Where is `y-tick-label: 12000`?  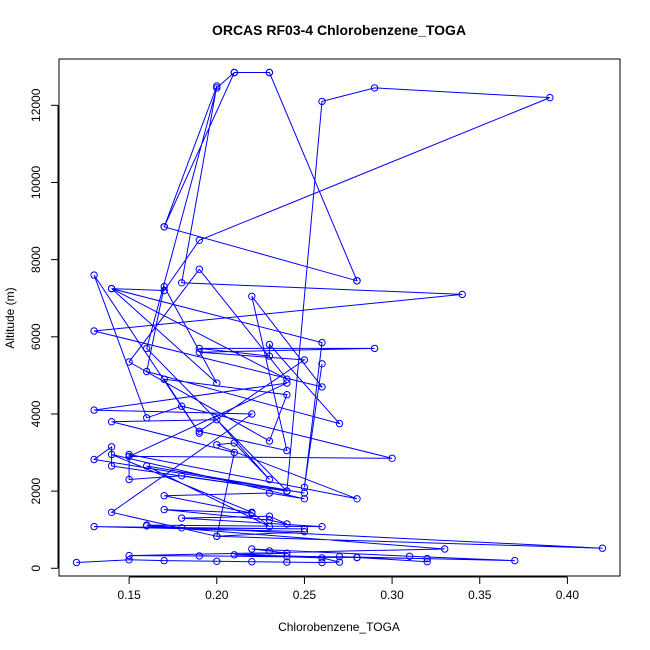 y-tick-label: 12000 is located at coordinates (36, 105).